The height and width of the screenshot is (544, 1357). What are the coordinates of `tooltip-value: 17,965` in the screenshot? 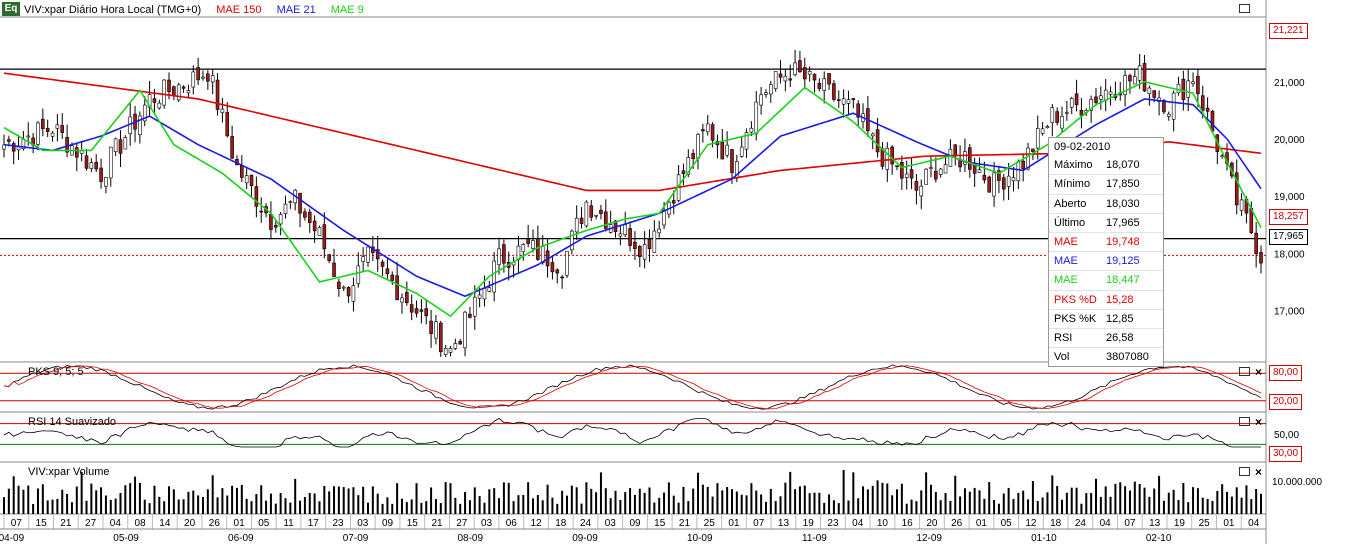 It's located at (1123, 222).